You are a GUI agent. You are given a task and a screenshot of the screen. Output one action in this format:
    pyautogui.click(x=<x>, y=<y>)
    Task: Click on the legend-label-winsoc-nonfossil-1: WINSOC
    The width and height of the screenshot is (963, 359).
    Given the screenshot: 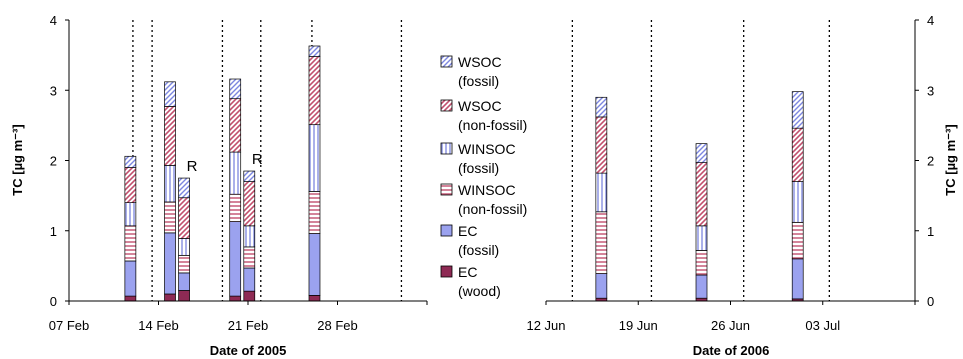 What is the action you would take?
    pyautogui.click(x=487, y=190)
    